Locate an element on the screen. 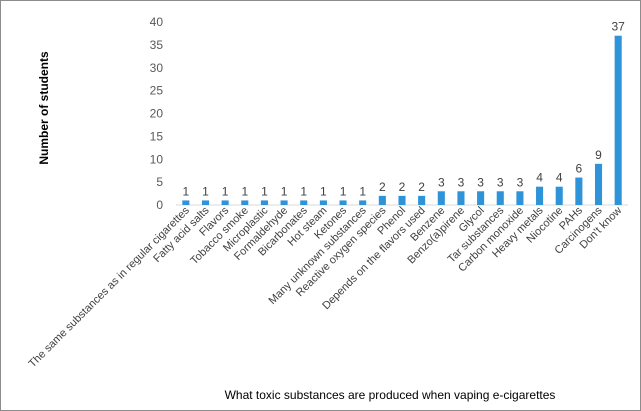  data-label: 6 is located at coordinates (579, 169).